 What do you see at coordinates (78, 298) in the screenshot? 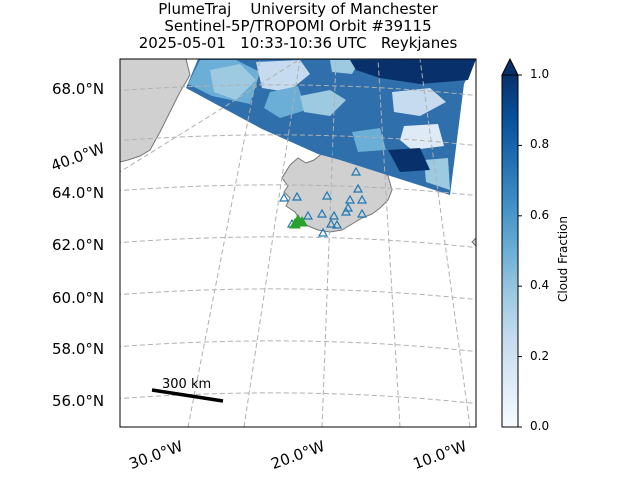
I see `lat-label-60: 60.0°N` at bounding box center [78, 298].